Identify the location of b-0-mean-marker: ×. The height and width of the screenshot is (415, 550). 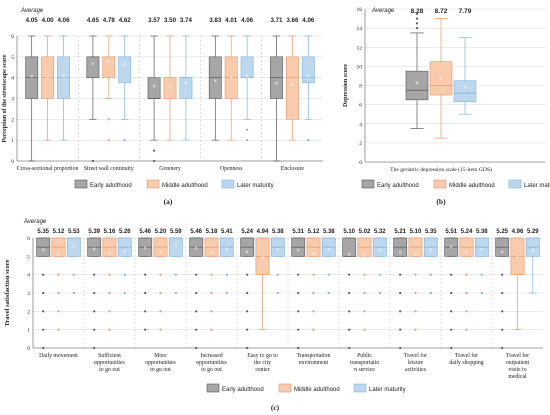
(417, 84).